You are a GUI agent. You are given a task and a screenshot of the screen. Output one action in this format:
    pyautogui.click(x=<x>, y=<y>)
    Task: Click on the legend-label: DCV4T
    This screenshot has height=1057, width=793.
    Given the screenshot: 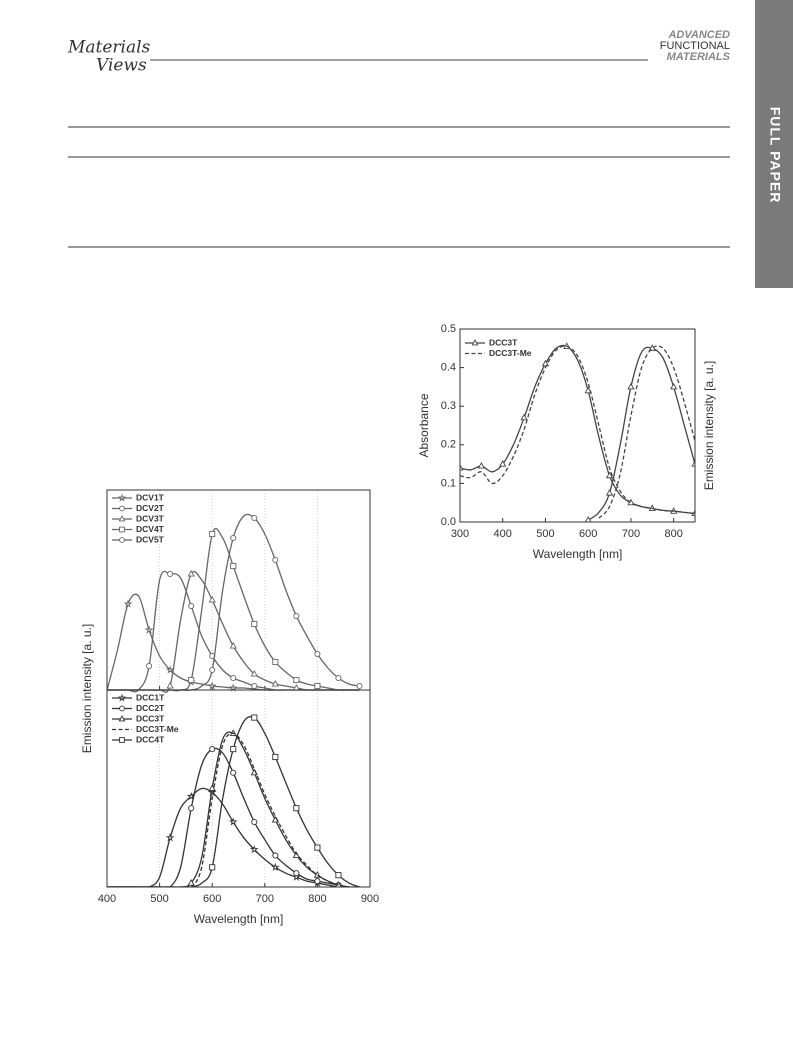 What is the action you would take?
    pyautogui.click(x=150, y=529)
    